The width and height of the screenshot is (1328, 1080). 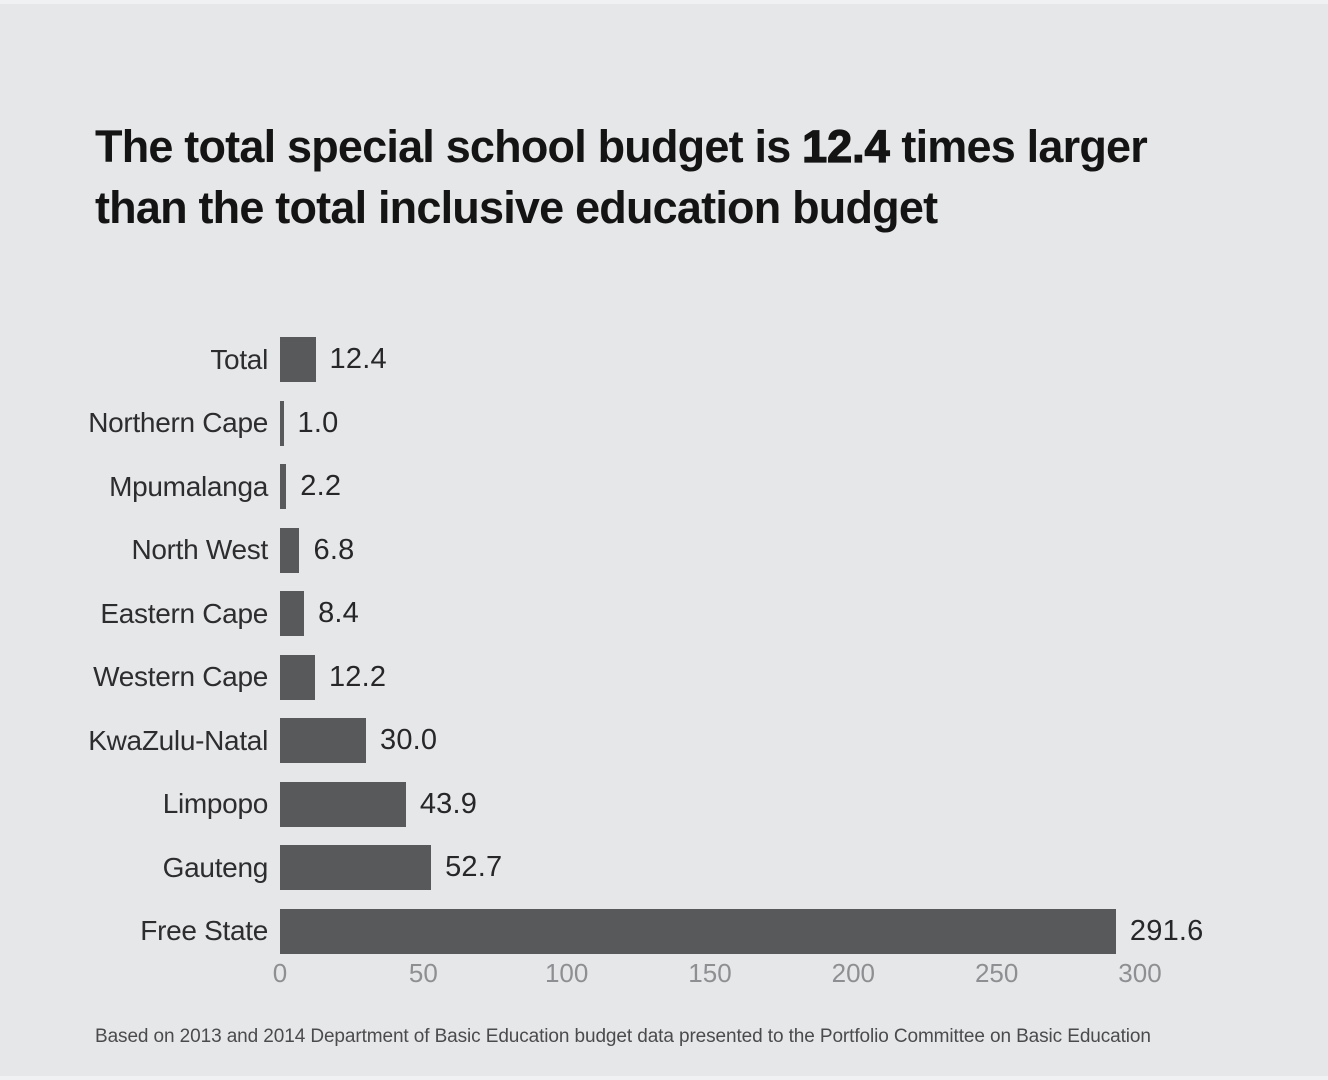 What do you see at coordinates (409, 740) in the screenshot?
I see `value-label: 30.0` at bounding box center [409, 740].